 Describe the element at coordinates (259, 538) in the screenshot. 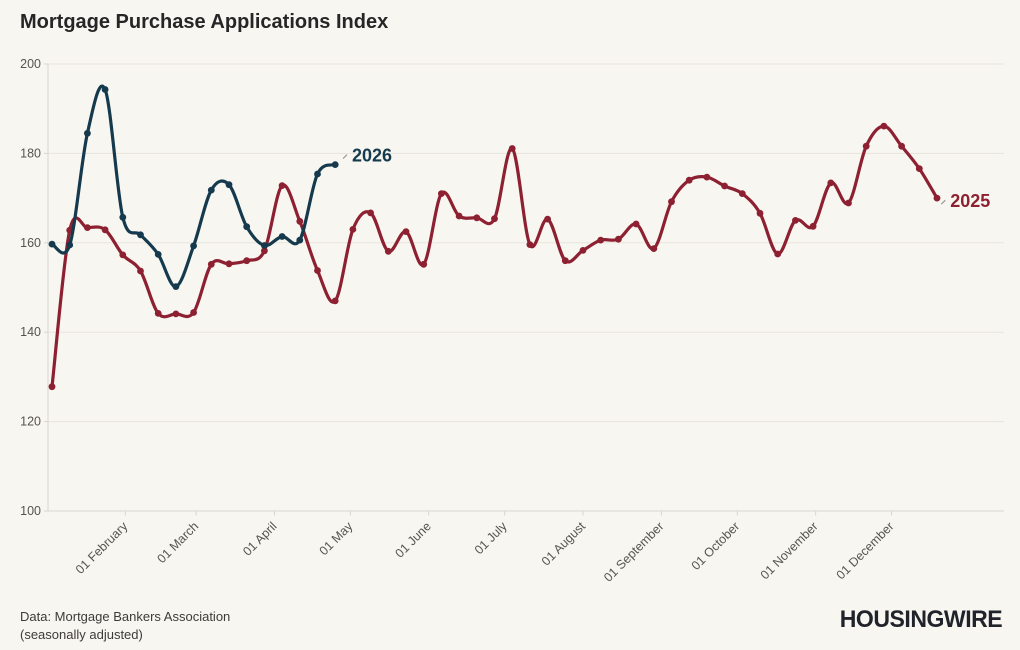

I see `x-axis-tick-label: 01 April` at that location.